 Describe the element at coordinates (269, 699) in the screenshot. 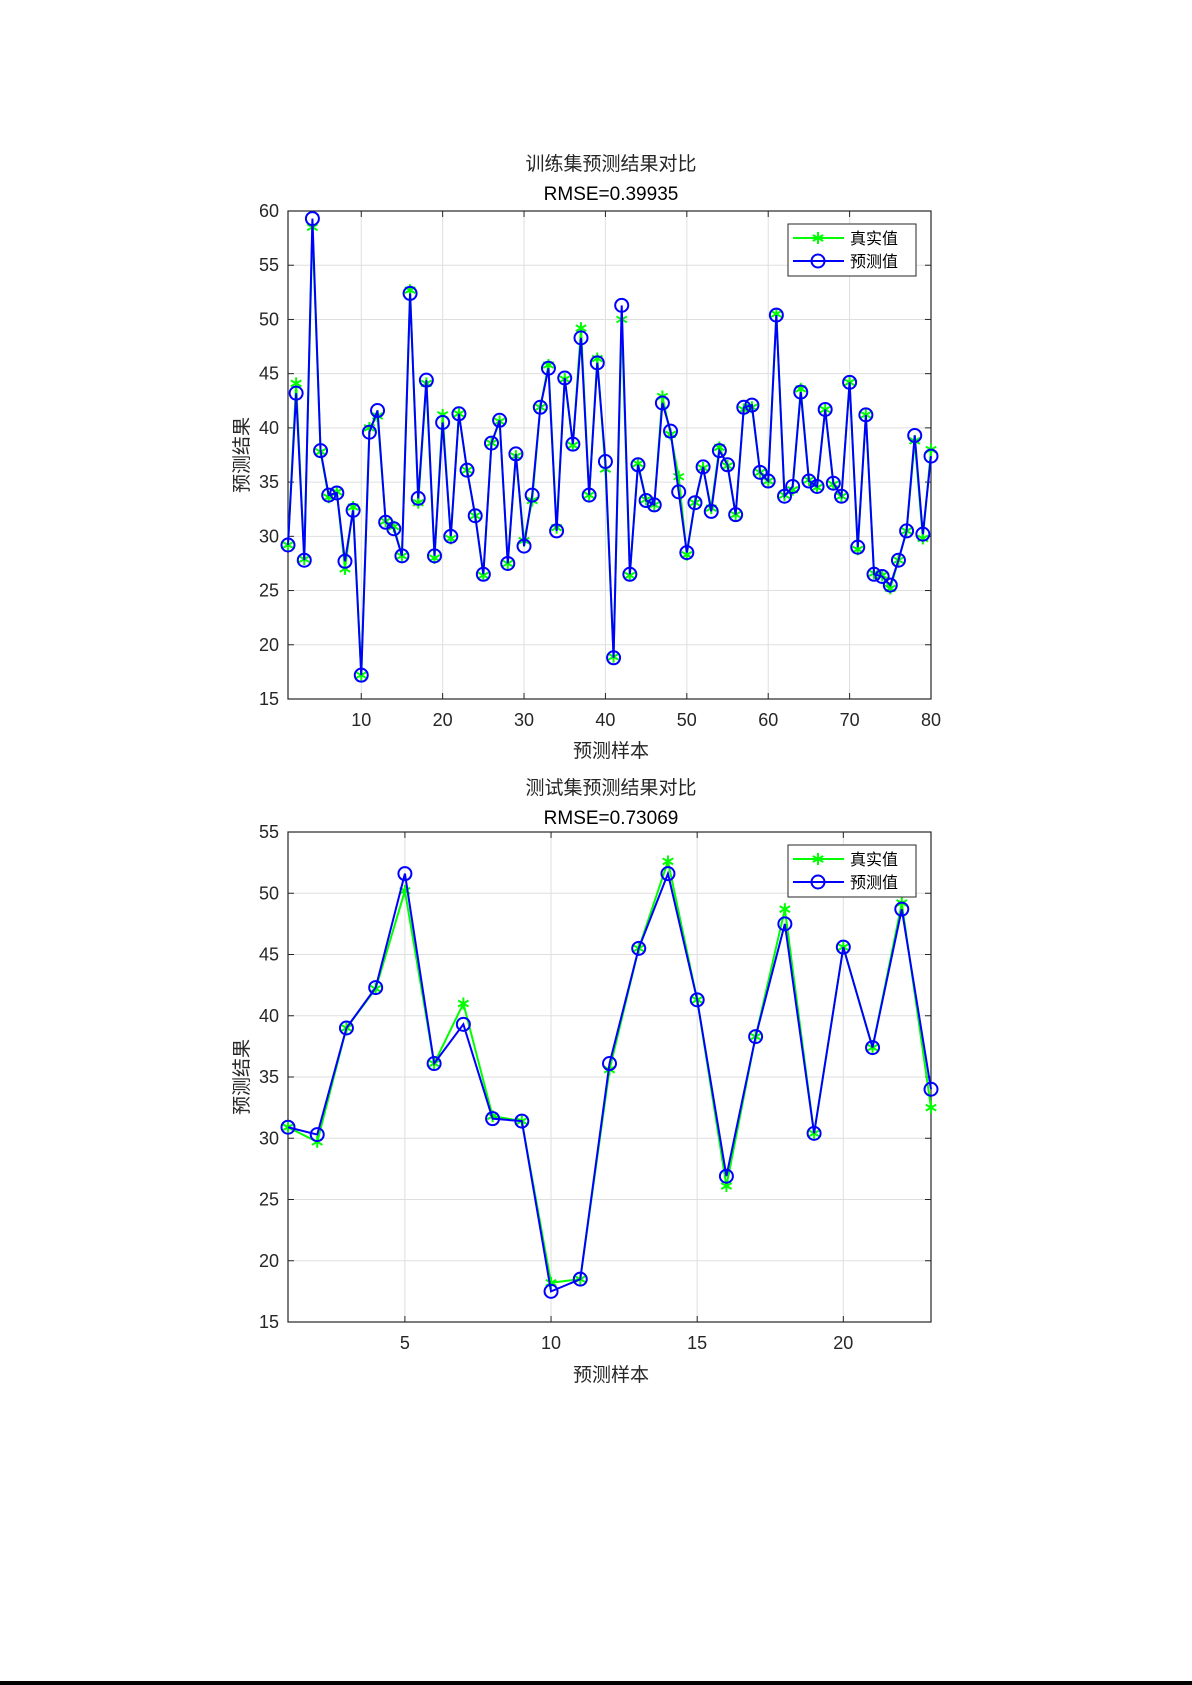

I see `train-y-tick-label: 15` at that location.